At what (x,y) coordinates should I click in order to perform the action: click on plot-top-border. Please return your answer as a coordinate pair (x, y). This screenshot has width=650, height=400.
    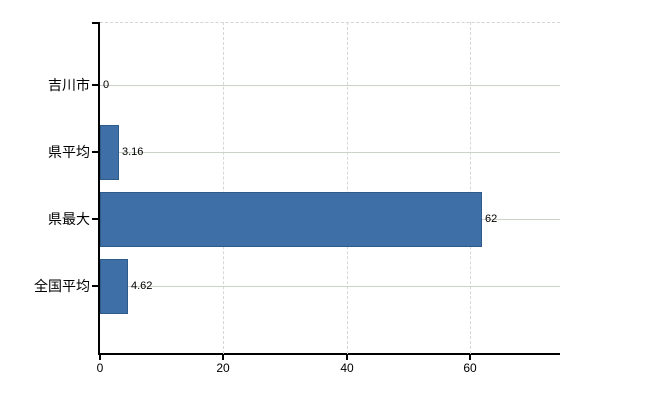
    Looking at the image, I should click on (330, 22).